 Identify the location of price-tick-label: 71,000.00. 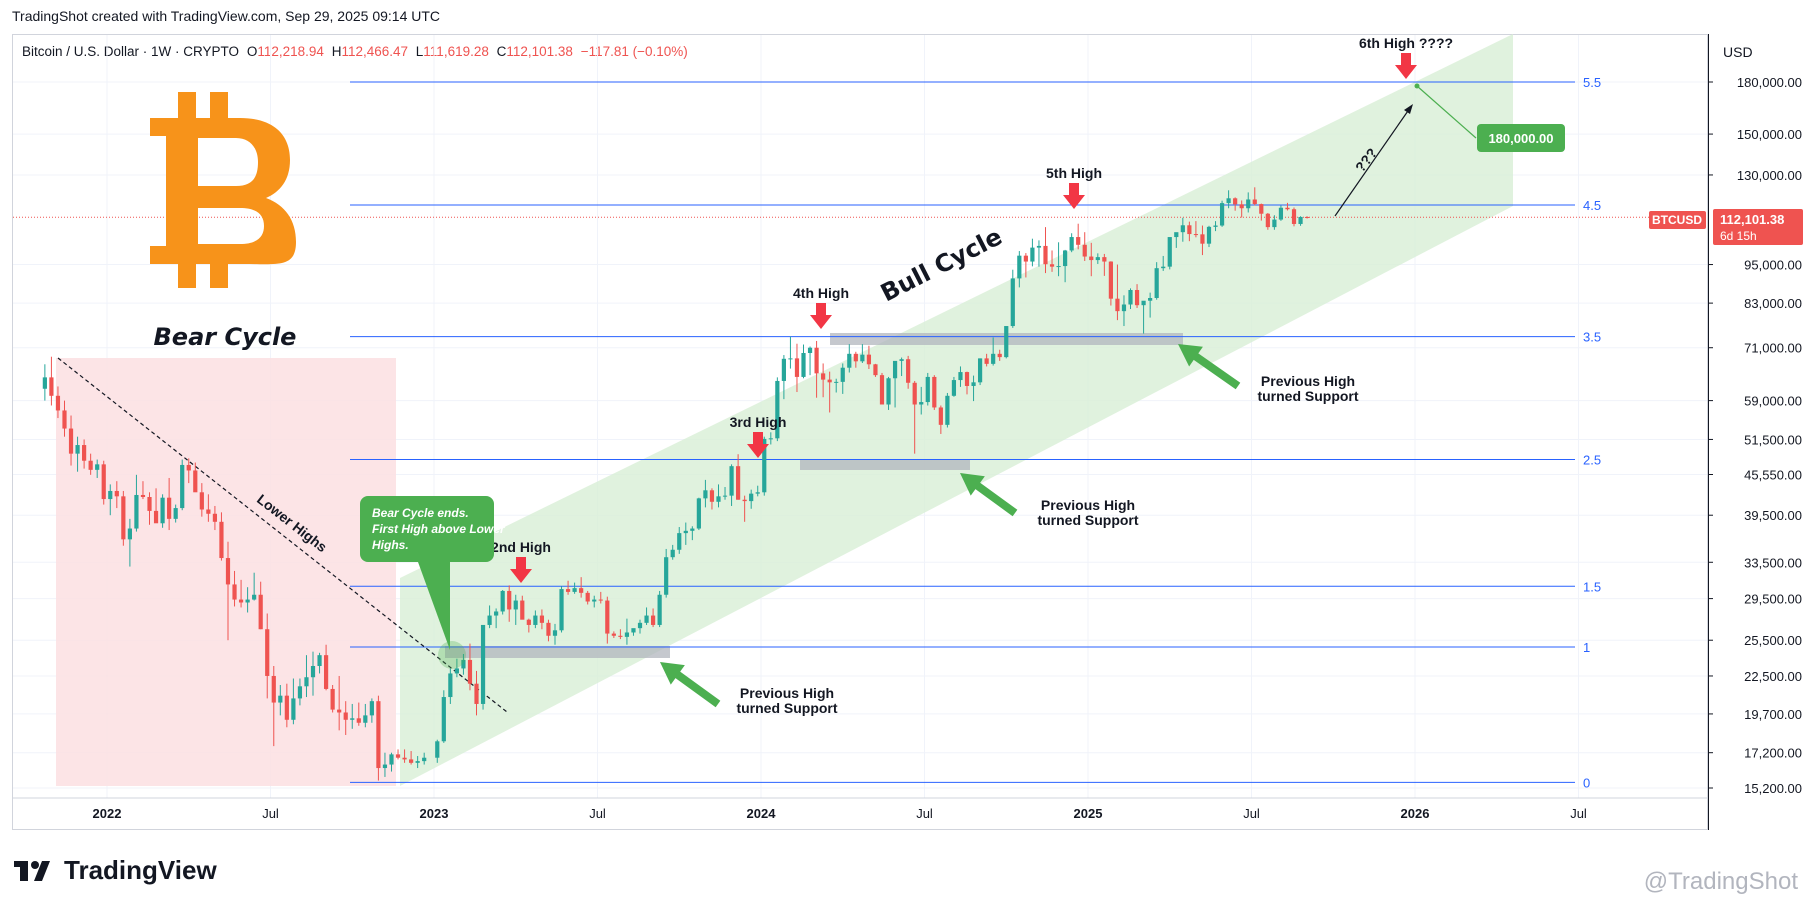
(1773, 348).